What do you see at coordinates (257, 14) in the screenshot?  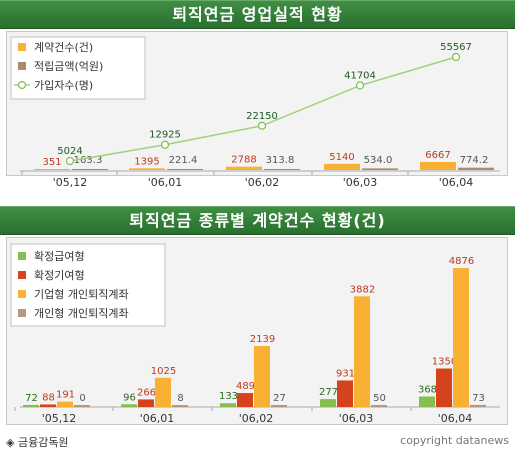 I see `chart1-title-banner: 퇴직연금 영업실적 현황` at bounding box center [257, 14].